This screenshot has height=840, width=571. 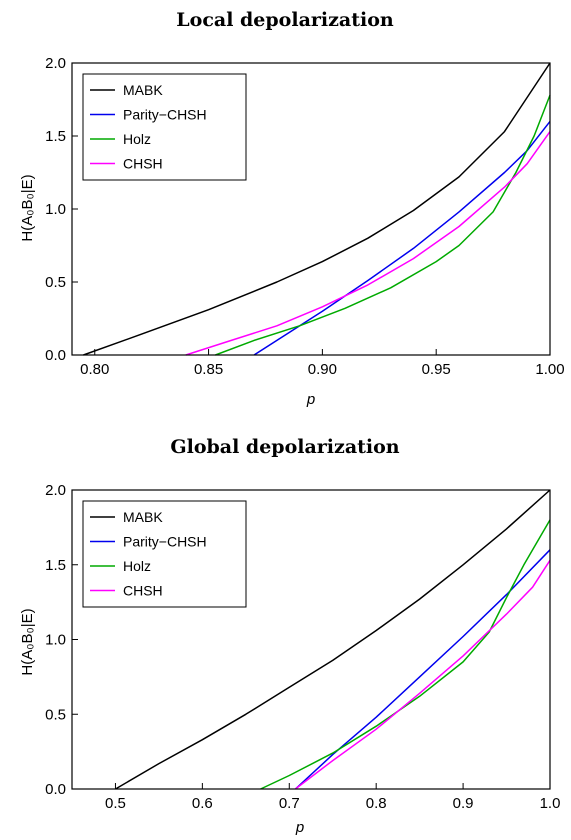 What do you see at coordinates (202, 803) in the screenshot?
I see `x-tick-label: 0.6` at bounding box center [202, 803].